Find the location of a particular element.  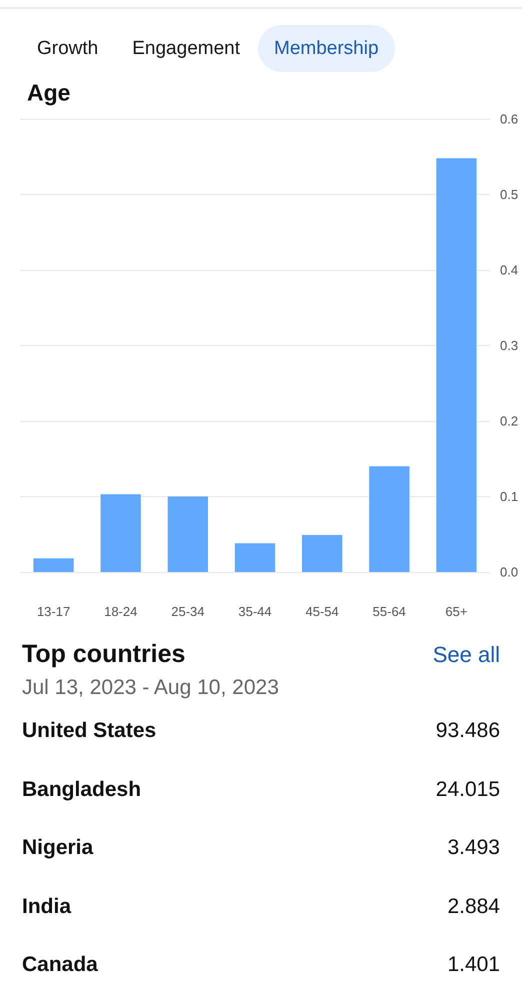

category-label: United States is located at coordinates (89, 731).